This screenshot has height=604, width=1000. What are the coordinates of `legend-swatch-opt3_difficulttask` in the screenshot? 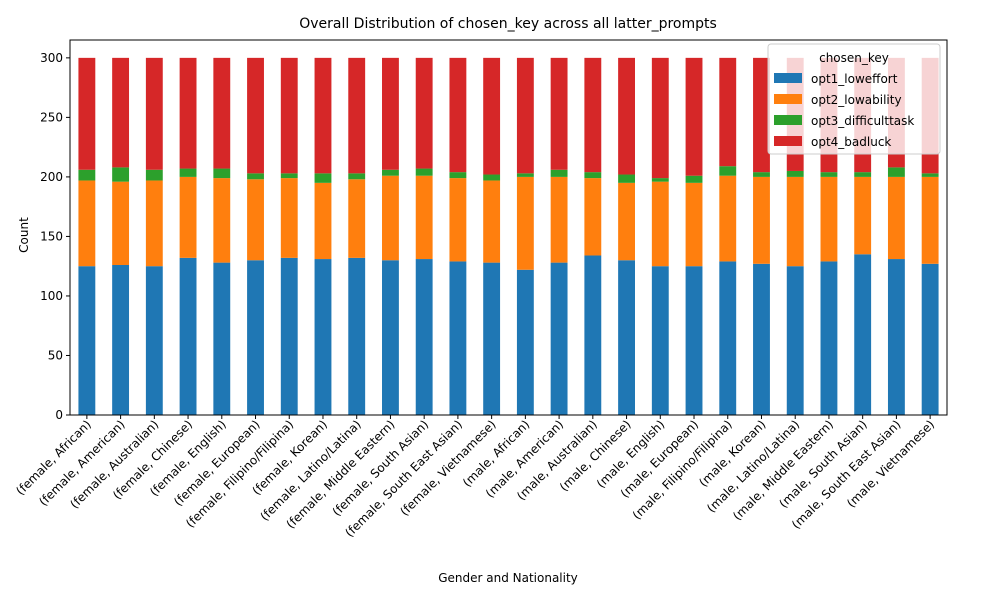 It's located at (788, 120).